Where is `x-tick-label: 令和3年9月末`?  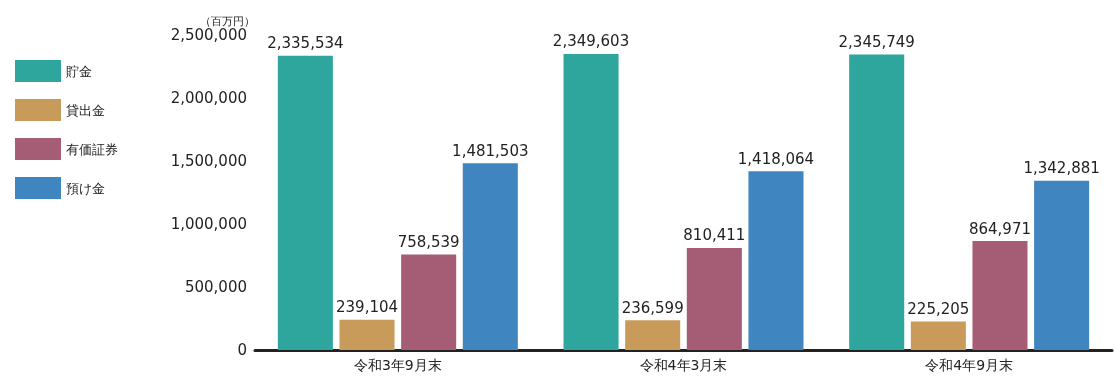 x-tick-label: 令和3年9月末 is located at coordinates (397, 365).